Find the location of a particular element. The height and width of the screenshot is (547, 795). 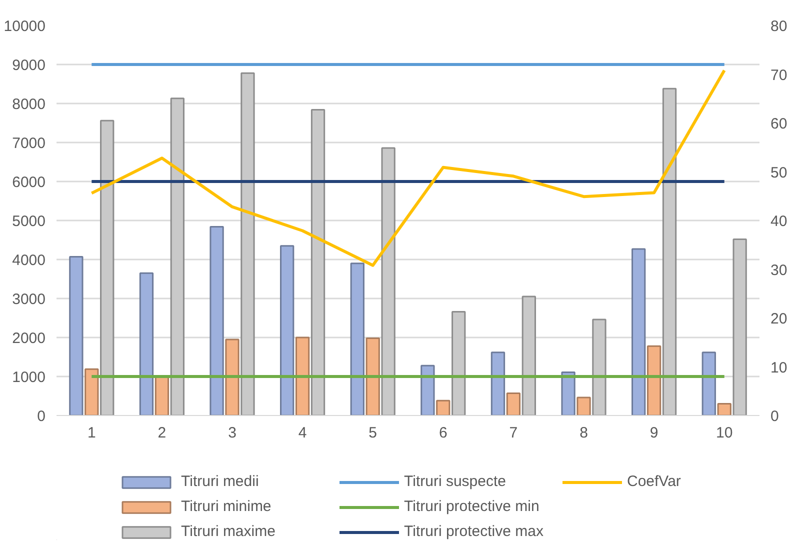

y2-tick-label: 20 is located at coordinates (779, 319).